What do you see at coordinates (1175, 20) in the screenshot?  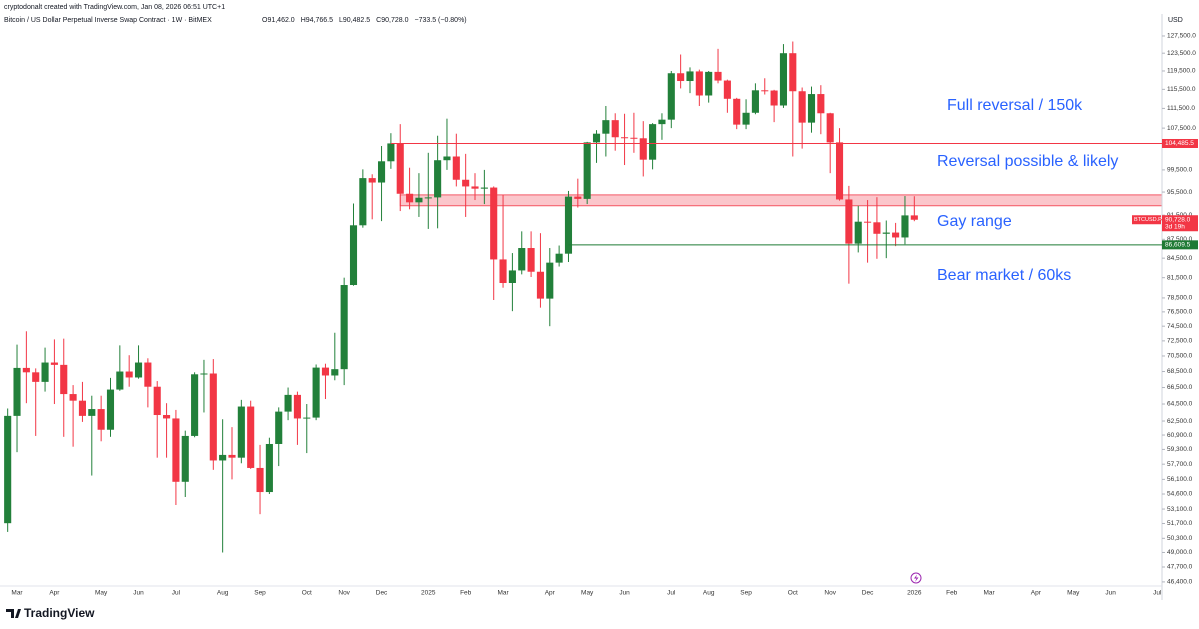 I see `currency: USD` at bounding box center [1175, 20].